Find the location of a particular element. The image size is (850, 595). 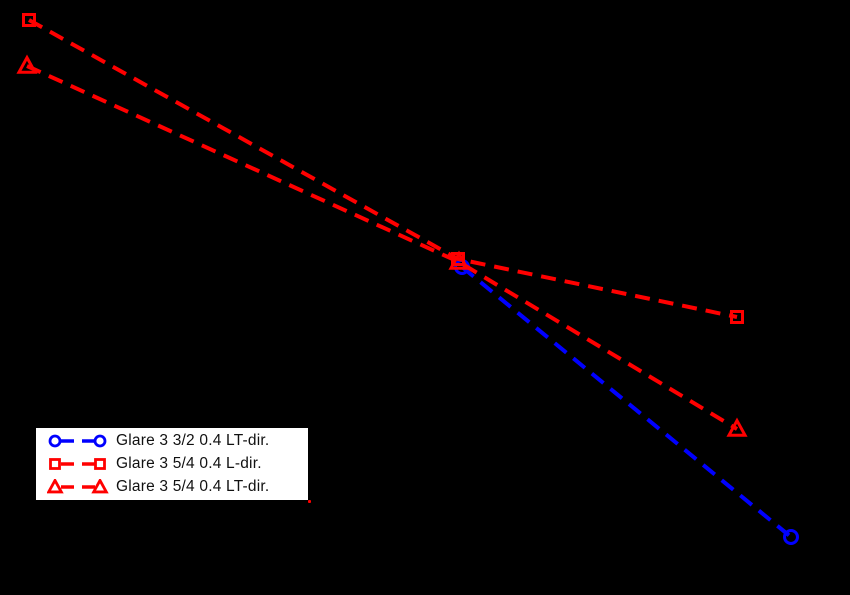

square-marker-line-icon is located at coordinates (77, 464).